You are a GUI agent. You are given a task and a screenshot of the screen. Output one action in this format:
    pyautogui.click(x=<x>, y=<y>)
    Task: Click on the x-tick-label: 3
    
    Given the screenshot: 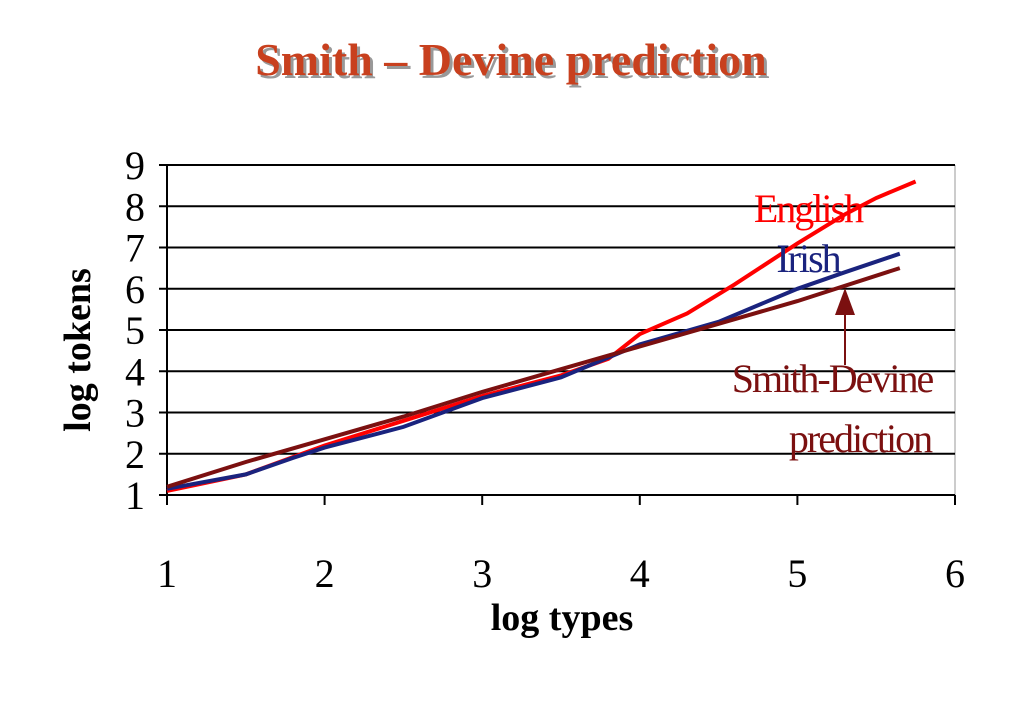 What is the action you would take?
    pyautogui.click(x=482, y=573)
    